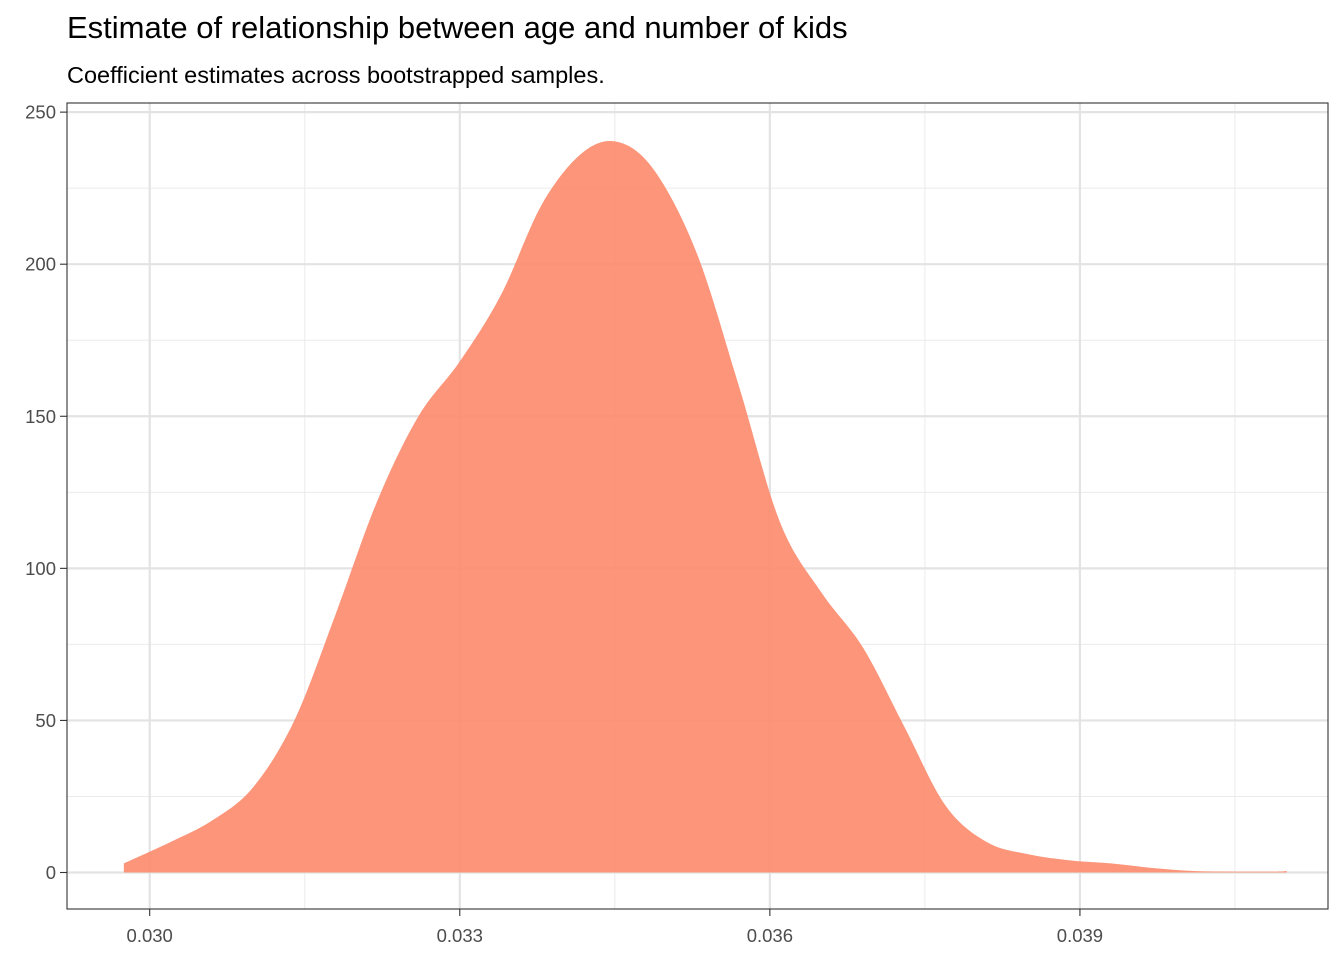 The height and width of the screenshot is (960, 1344). What do you see at coordinates (51, 872) in the screenshot?
I see `y-tick-label: 0` at bounding box center [51, 872].